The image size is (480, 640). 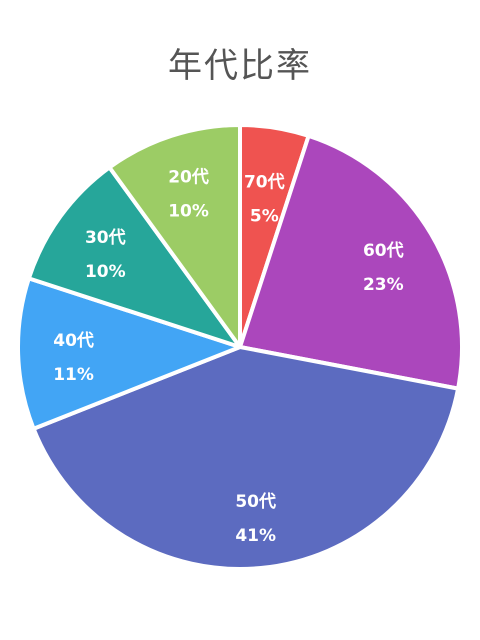 What do you see at coordinates (383, 285) in the screenshot?
I see `slice-percent-label: 23%` at bounding box center [383, 285].